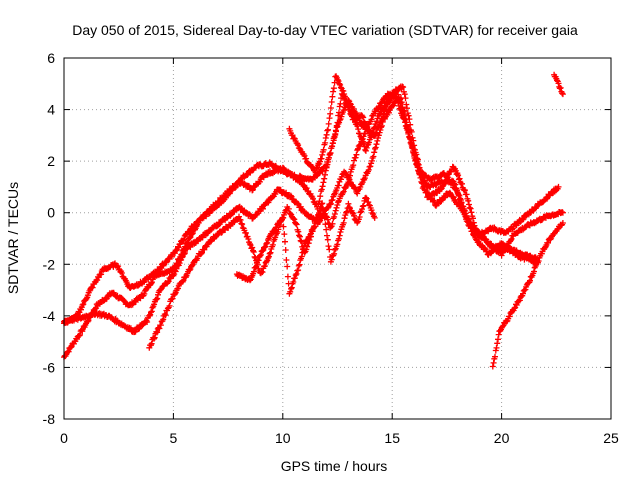 The image size is (640, 485). I want to click on y-tick-label: 6, so click(51, 58).